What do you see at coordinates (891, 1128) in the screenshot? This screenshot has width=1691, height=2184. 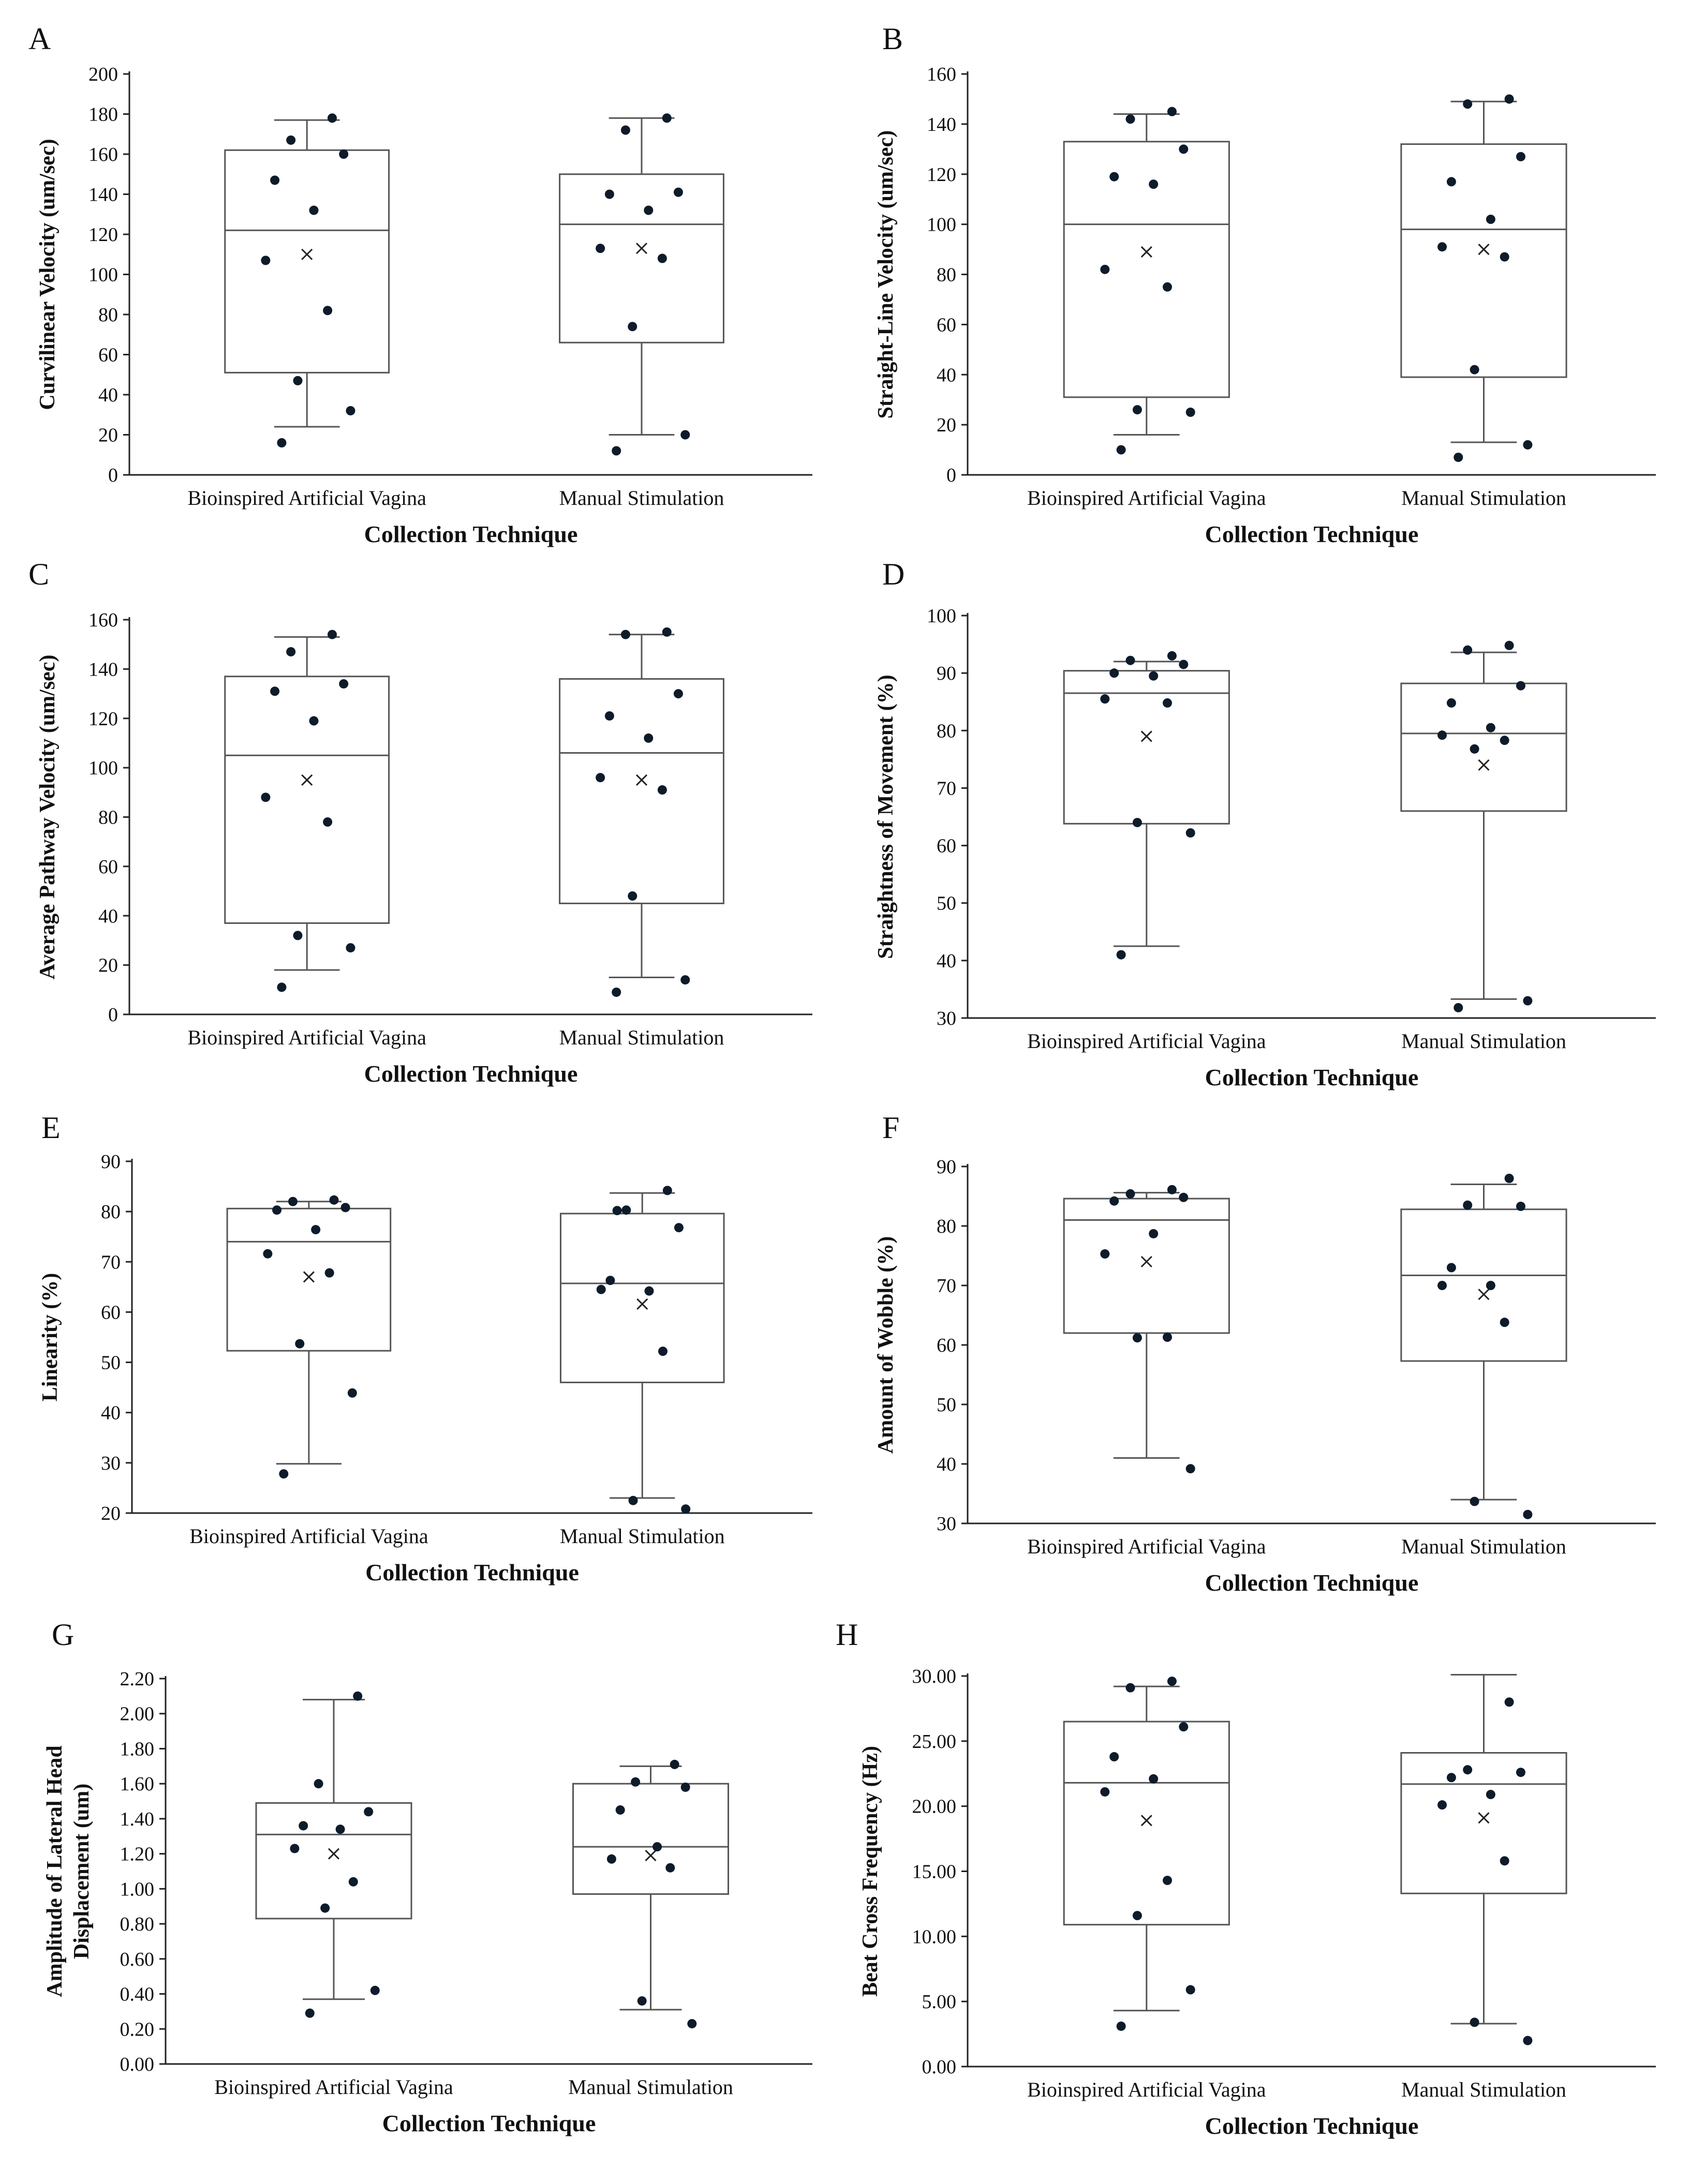 I see `panel-letter: F` at bounding box center [891, 1128].